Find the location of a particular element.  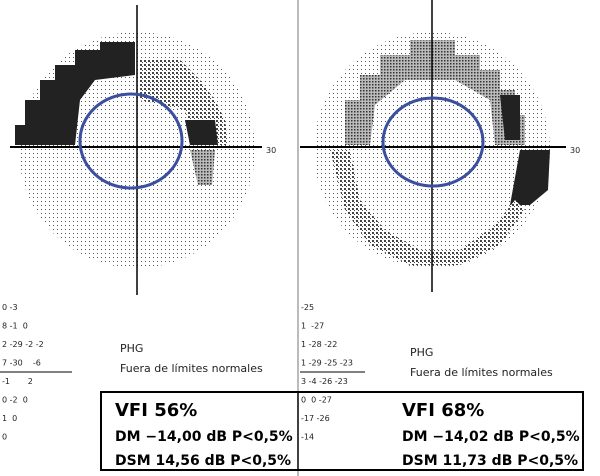

deviation-row: 1 -27 is located at coordinates (312, 326).